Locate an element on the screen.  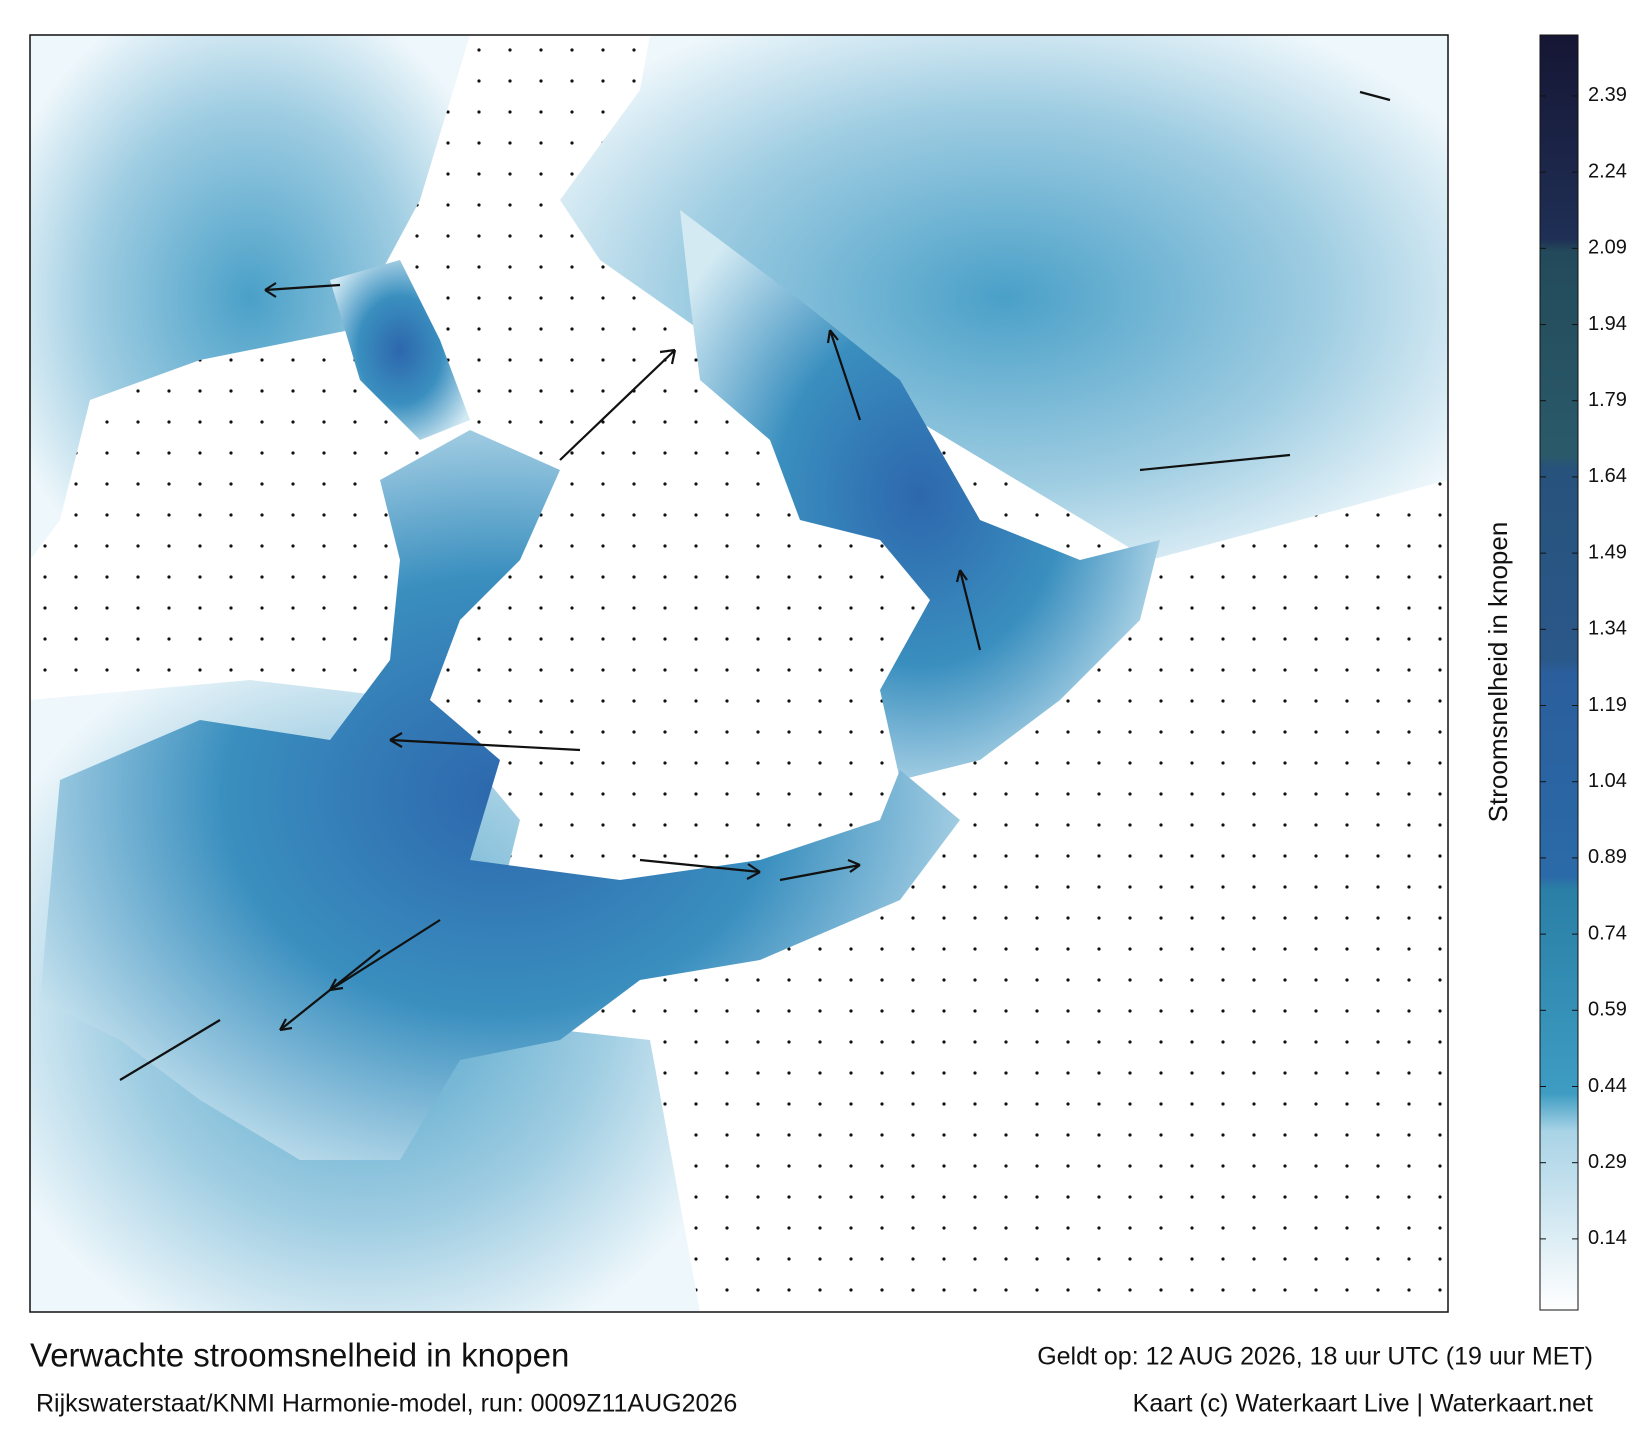
colorbar-tick-label: 0.59 is located at coordinates (1607, 1010).